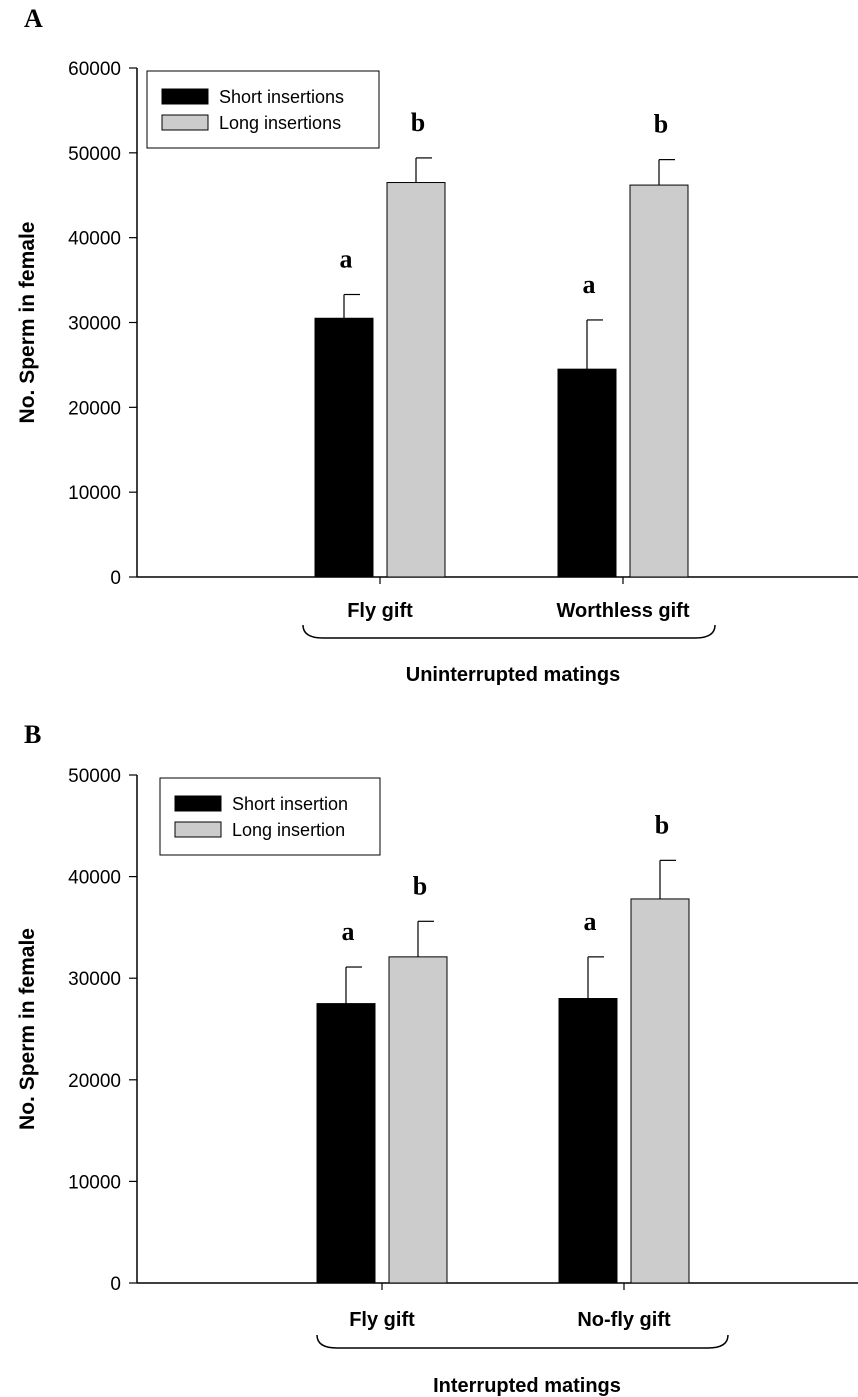  What do you see at coordinates (624, 1320) in the screenshot?
I see `x-category-label: No-fly gift` at bounding box center [624, 1320].